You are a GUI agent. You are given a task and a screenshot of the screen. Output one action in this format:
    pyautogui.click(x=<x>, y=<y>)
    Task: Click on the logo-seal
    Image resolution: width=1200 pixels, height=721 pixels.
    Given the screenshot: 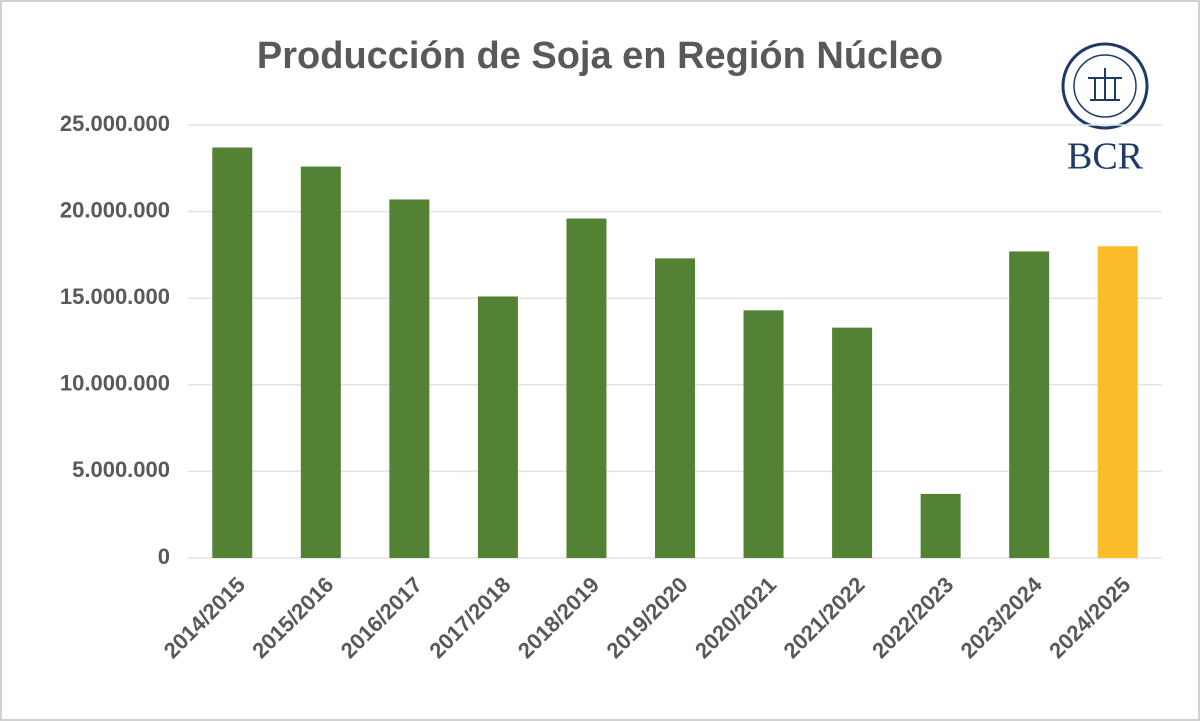 What is the action you would take?
    pyautogui.click(x=1105, y=86)
    